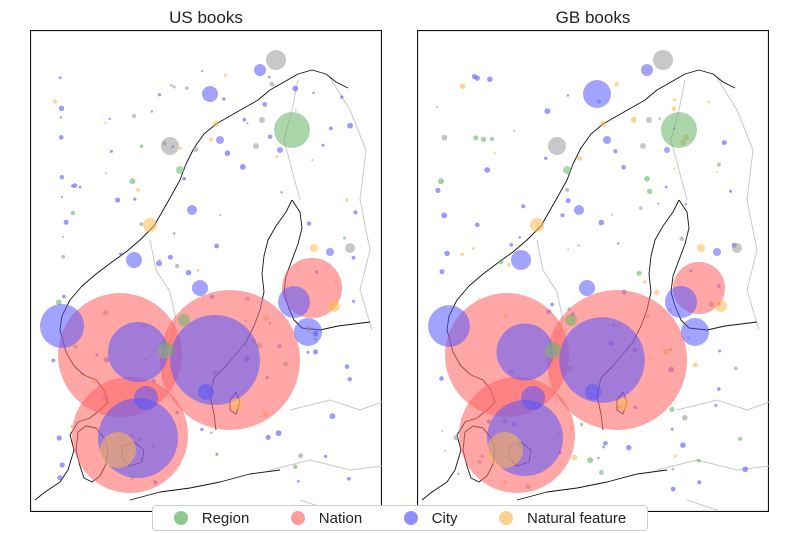  I want to click on legend-swatch-natural-feature, so click(506, 518).